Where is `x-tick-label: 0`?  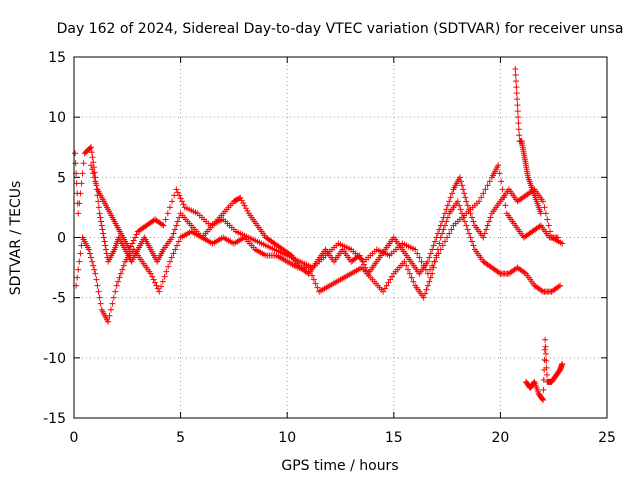
x-tick-label: 0 is located at coordinates (74, 438).